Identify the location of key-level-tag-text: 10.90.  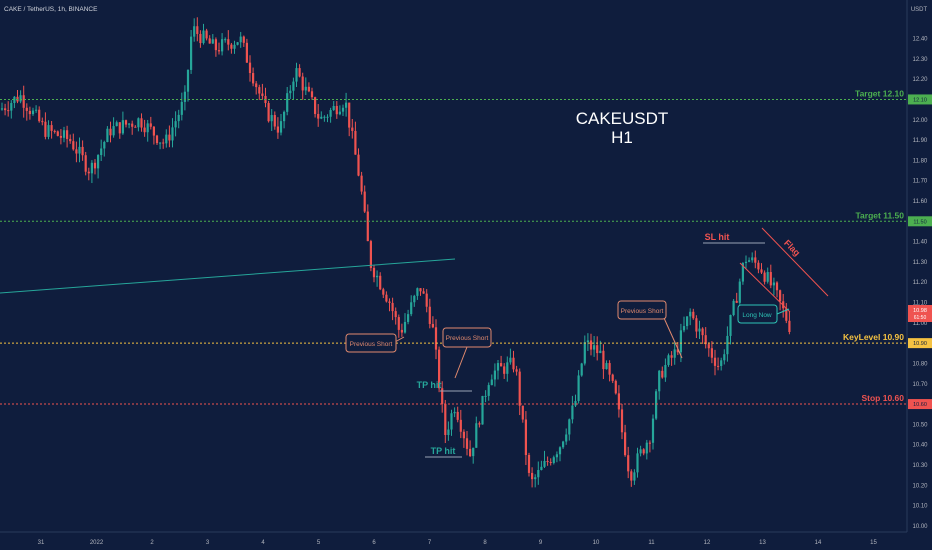
(920, 344).